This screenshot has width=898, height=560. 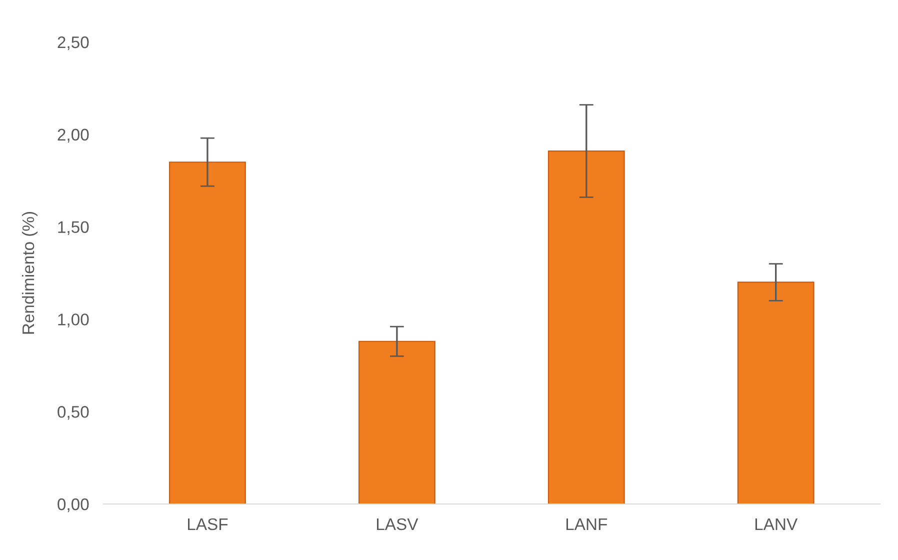 I want to click on y-tick-label: 1,50, so click(x=73, y=228).